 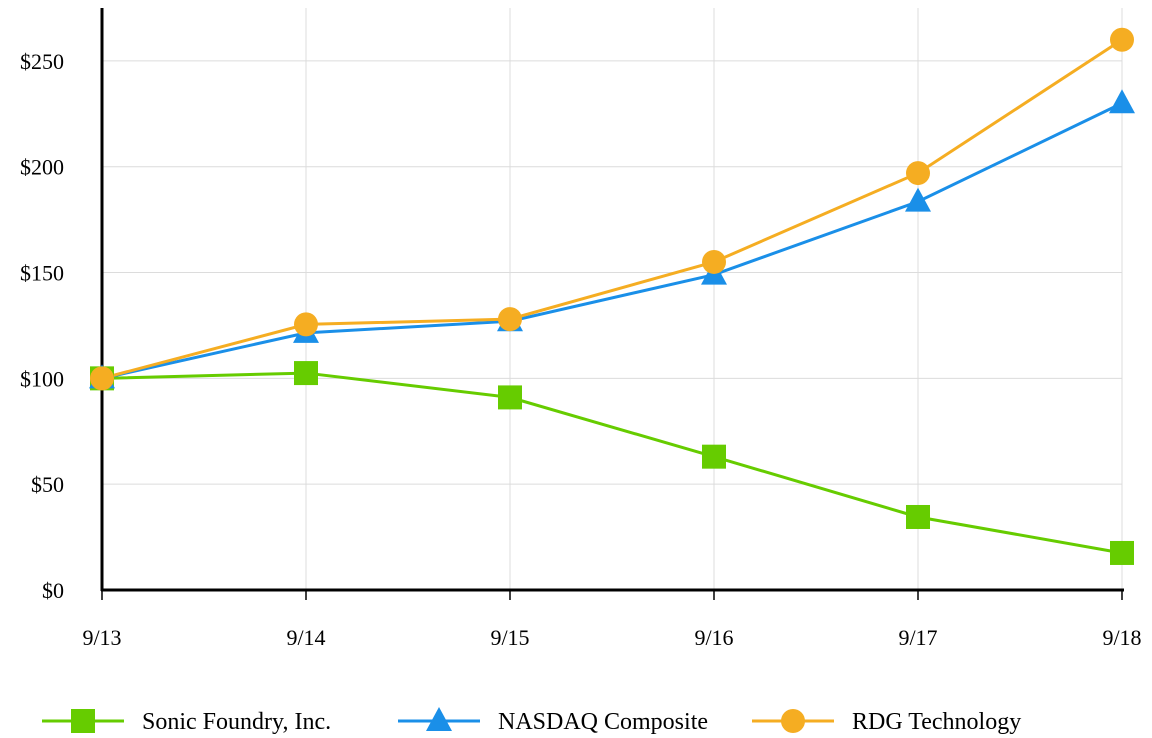 I want to click on x-tick-label: 9/16, so click(x=713, y=637).